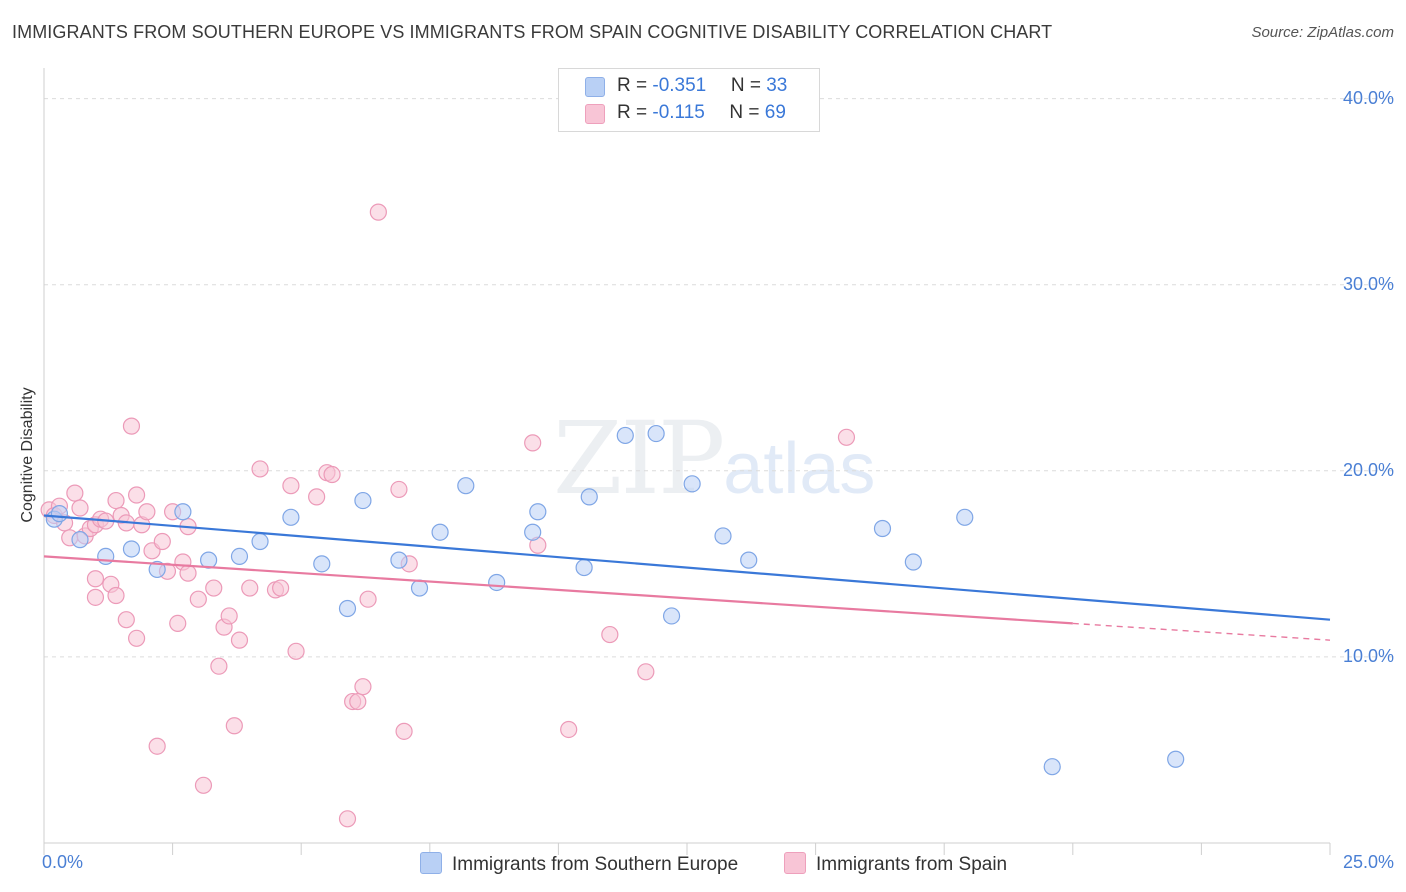 Image resolution: width=1406 pixels, height=892 pixels. I want to click on bottom-legend-swatch-blue, so click(431, 863).